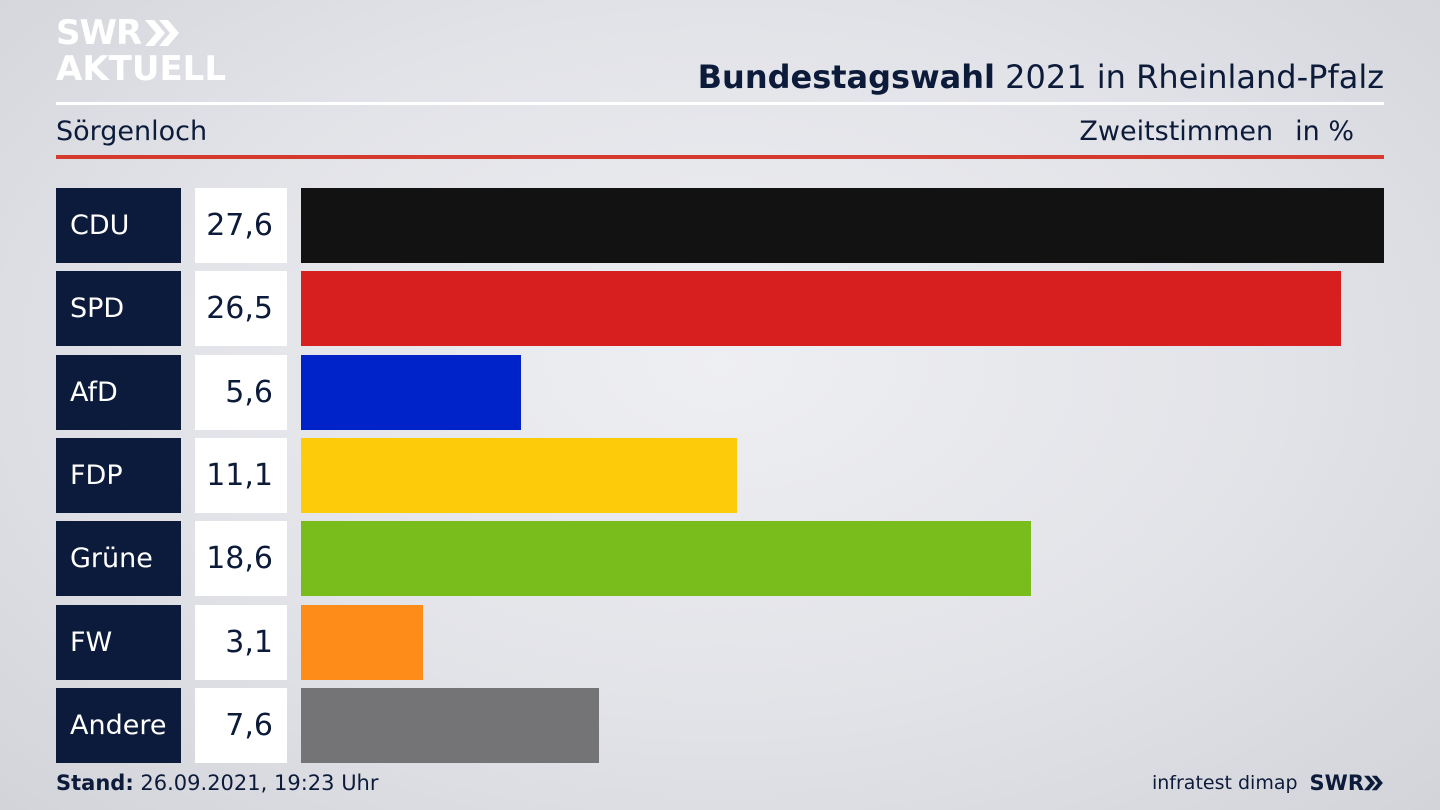 This screenshot has height=810, width=1440. What do you see at coordinates (1176, 131) in the screenshot?
I see `measure-text: Zweitstimmen` at bounding box center [1176, 131].